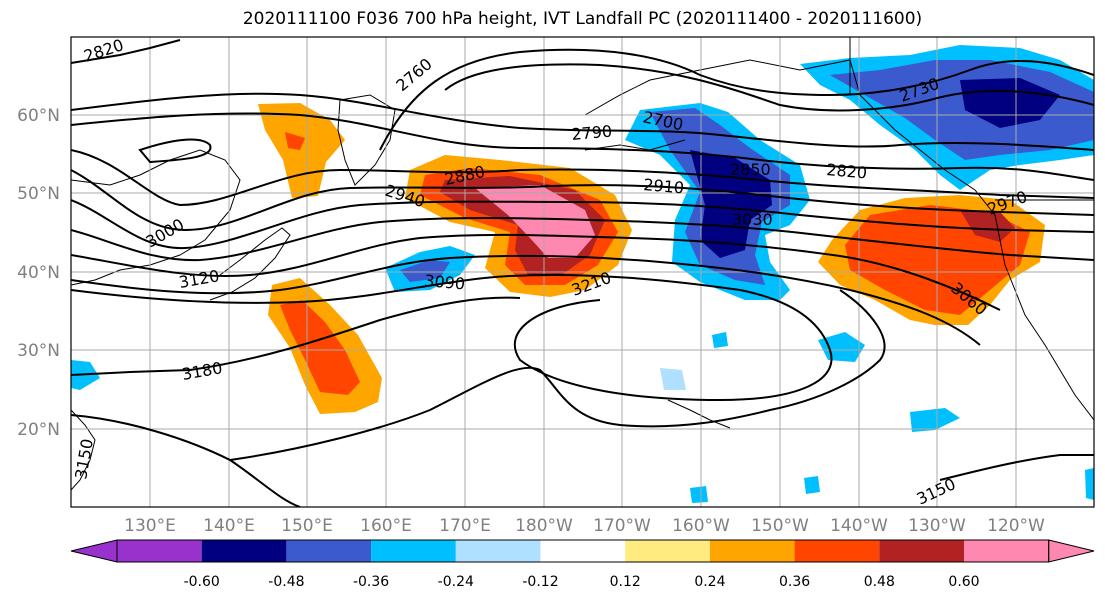  Describe the element at coordinates (386, 526) in the screenshot. I see `lon-label: 160°E` at that location.